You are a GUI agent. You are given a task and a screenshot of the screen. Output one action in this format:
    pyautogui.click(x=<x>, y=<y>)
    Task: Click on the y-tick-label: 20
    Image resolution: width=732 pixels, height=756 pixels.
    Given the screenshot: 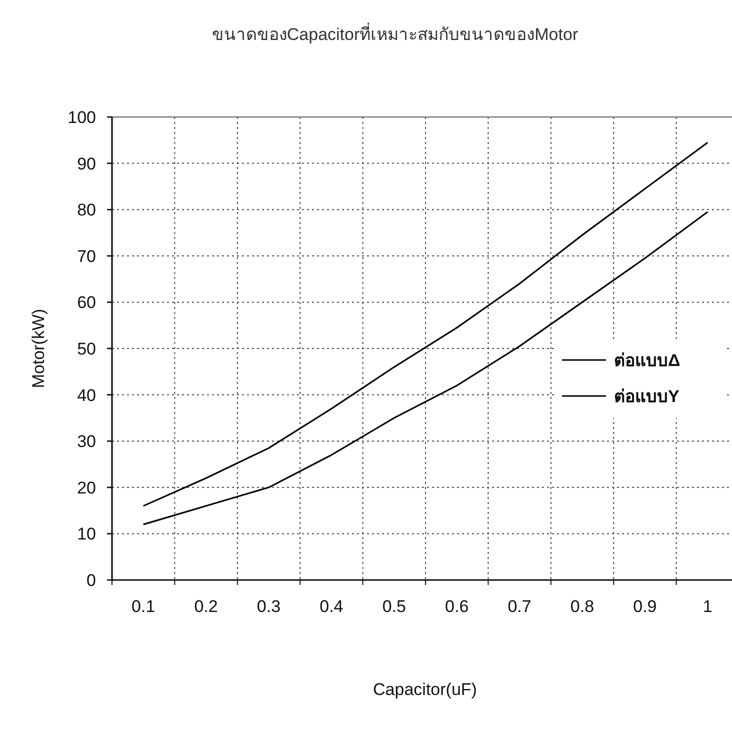 What is the action you would take?
    pyautogui.click(x=86, y=488)
    